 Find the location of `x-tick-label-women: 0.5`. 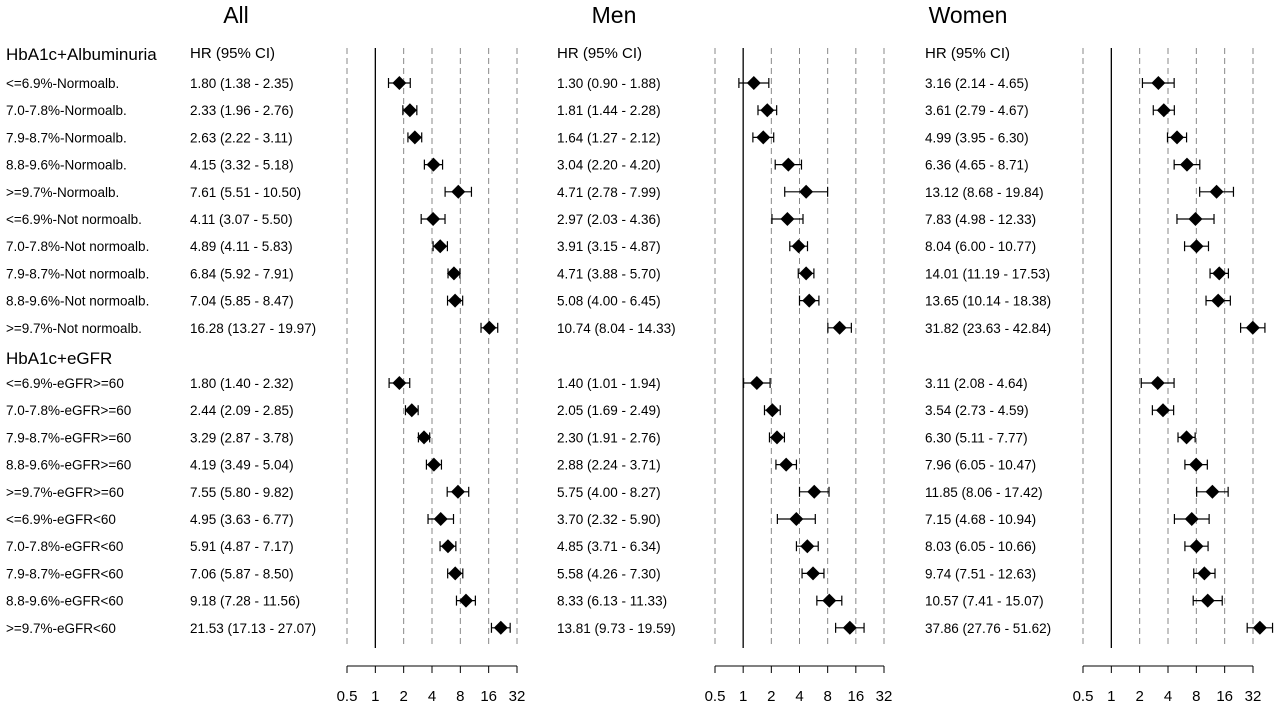

x-tick-label-women: 0.5 is located at coordinates (1083, 696).